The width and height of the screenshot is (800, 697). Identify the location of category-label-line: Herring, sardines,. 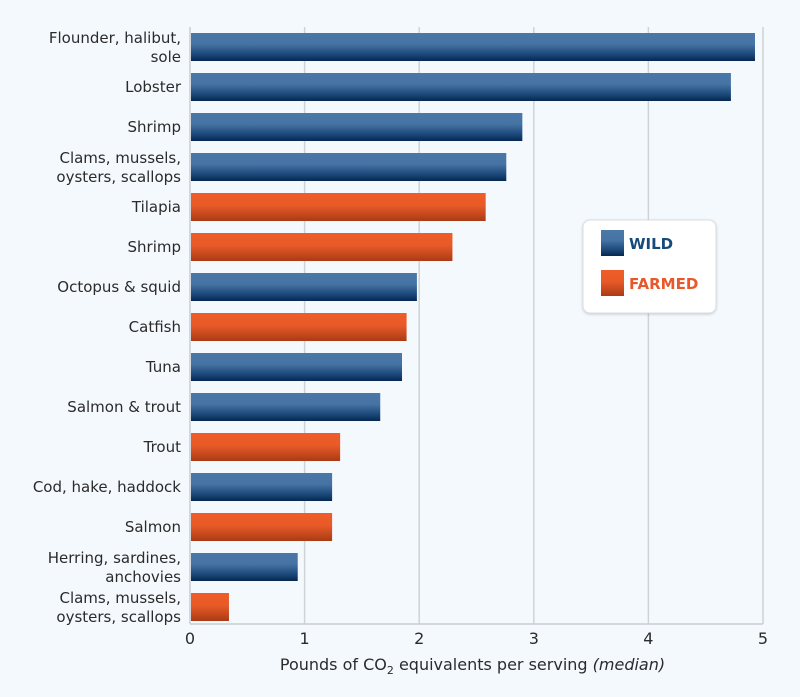
(114, 558).